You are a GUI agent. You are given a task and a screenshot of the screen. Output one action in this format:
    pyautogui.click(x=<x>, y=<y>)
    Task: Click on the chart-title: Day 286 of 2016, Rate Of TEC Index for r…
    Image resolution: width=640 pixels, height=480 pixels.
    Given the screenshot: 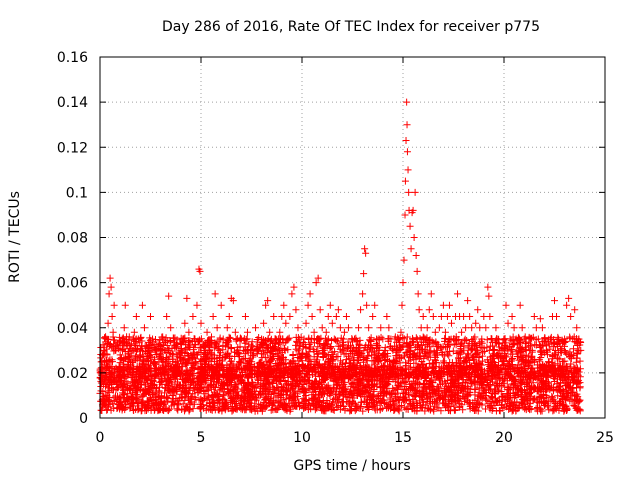 What is the action you would take?
    pyautogui.click(x=351, y=27)
    